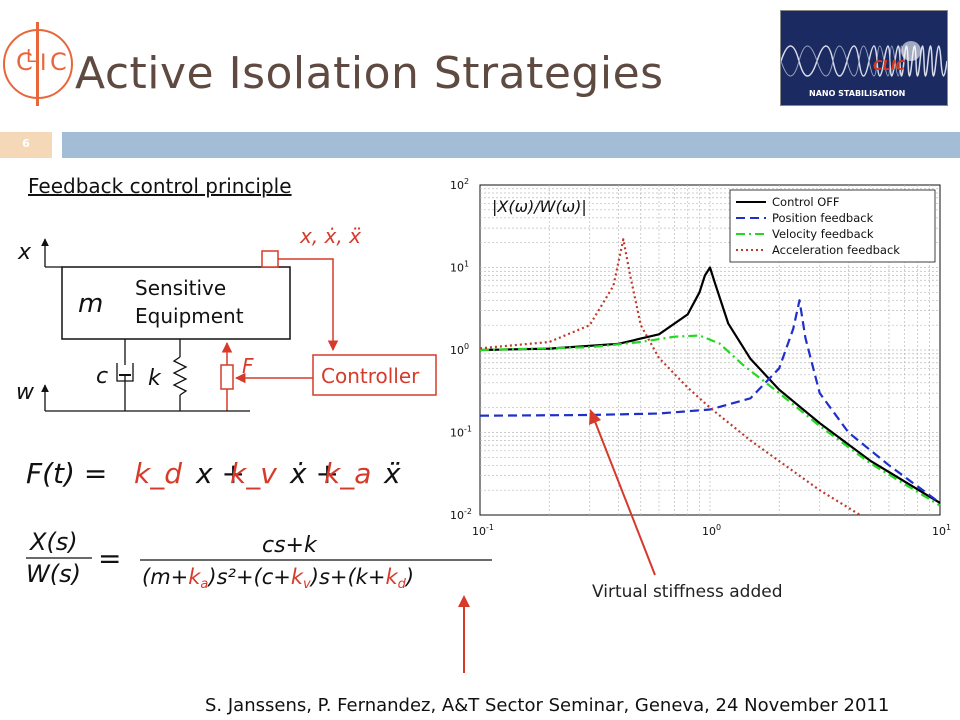  I want to click on legend-label: Control OFF, so click(806, 202).